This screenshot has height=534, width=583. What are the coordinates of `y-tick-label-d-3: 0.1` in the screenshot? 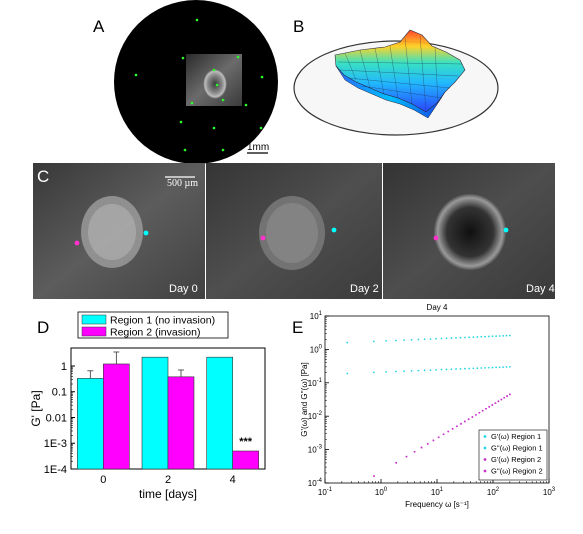 It's located at (59, 393).